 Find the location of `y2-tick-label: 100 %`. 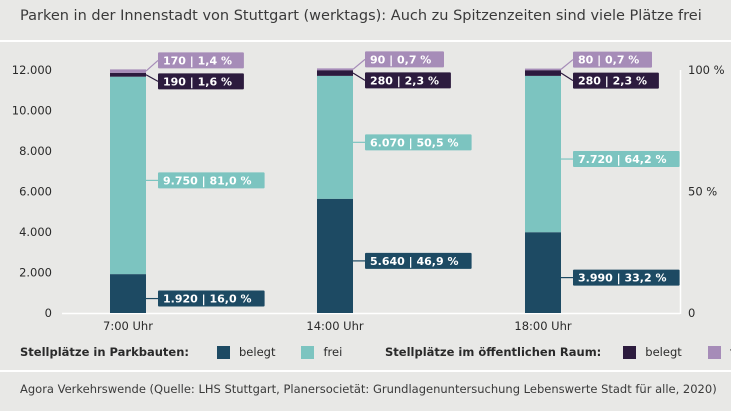

y2-tick-label: 100 % is located at coordinates (706, 70).